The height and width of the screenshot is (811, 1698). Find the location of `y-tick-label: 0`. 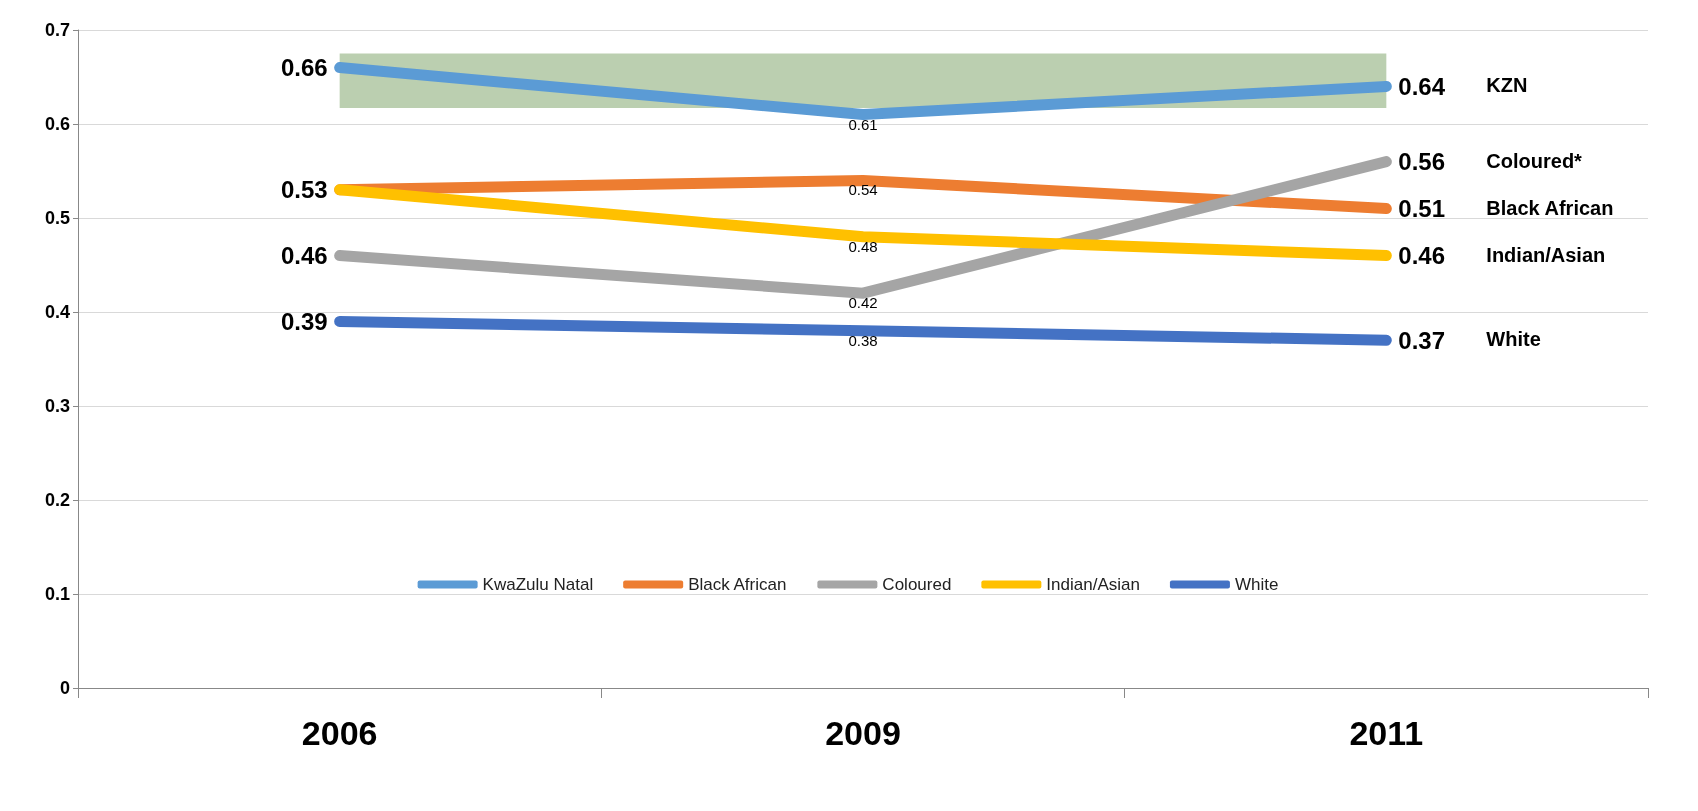

y-tick-label: 0 is located at coordinates (64, 688).